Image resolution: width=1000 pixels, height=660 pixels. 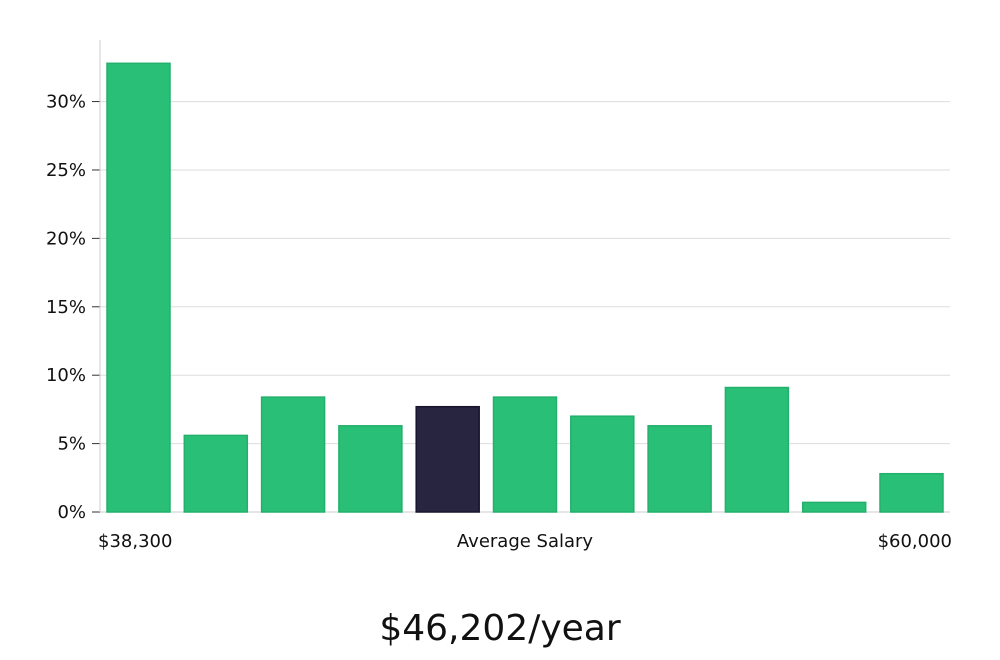 I want to click on y-axis-ticks: 0% 5% 10% 15% 20% 25% 30%, so click(x=73, y=307).